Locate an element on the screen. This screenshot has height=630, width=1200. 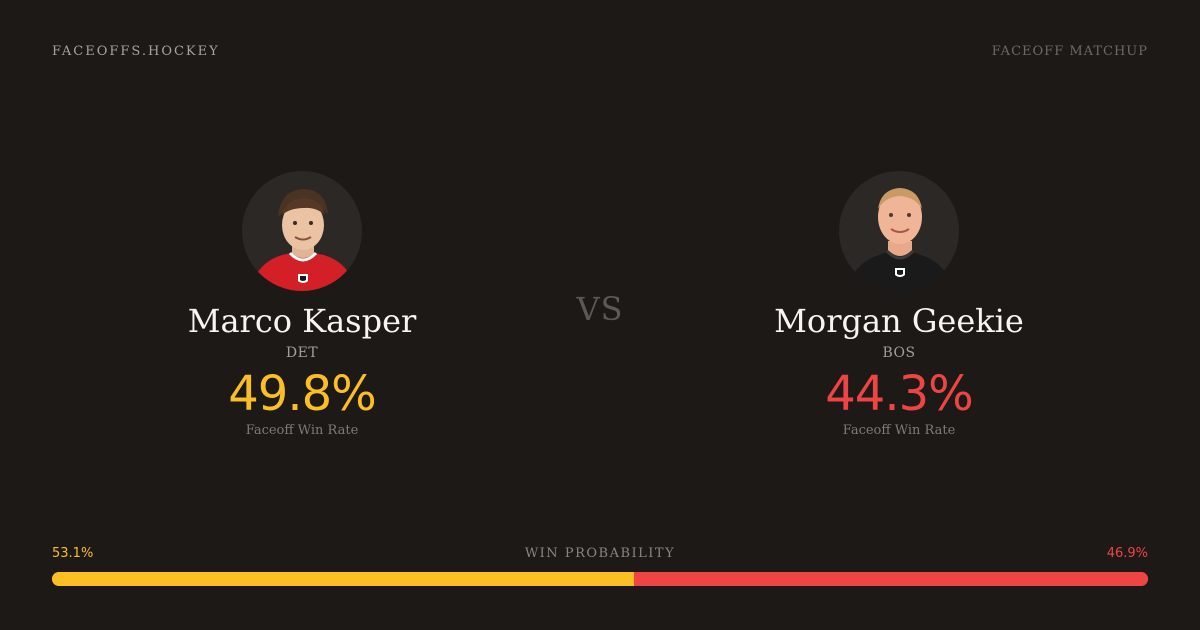
win-probability-right-value: 46.9% is located at coordinates (1127, 553).